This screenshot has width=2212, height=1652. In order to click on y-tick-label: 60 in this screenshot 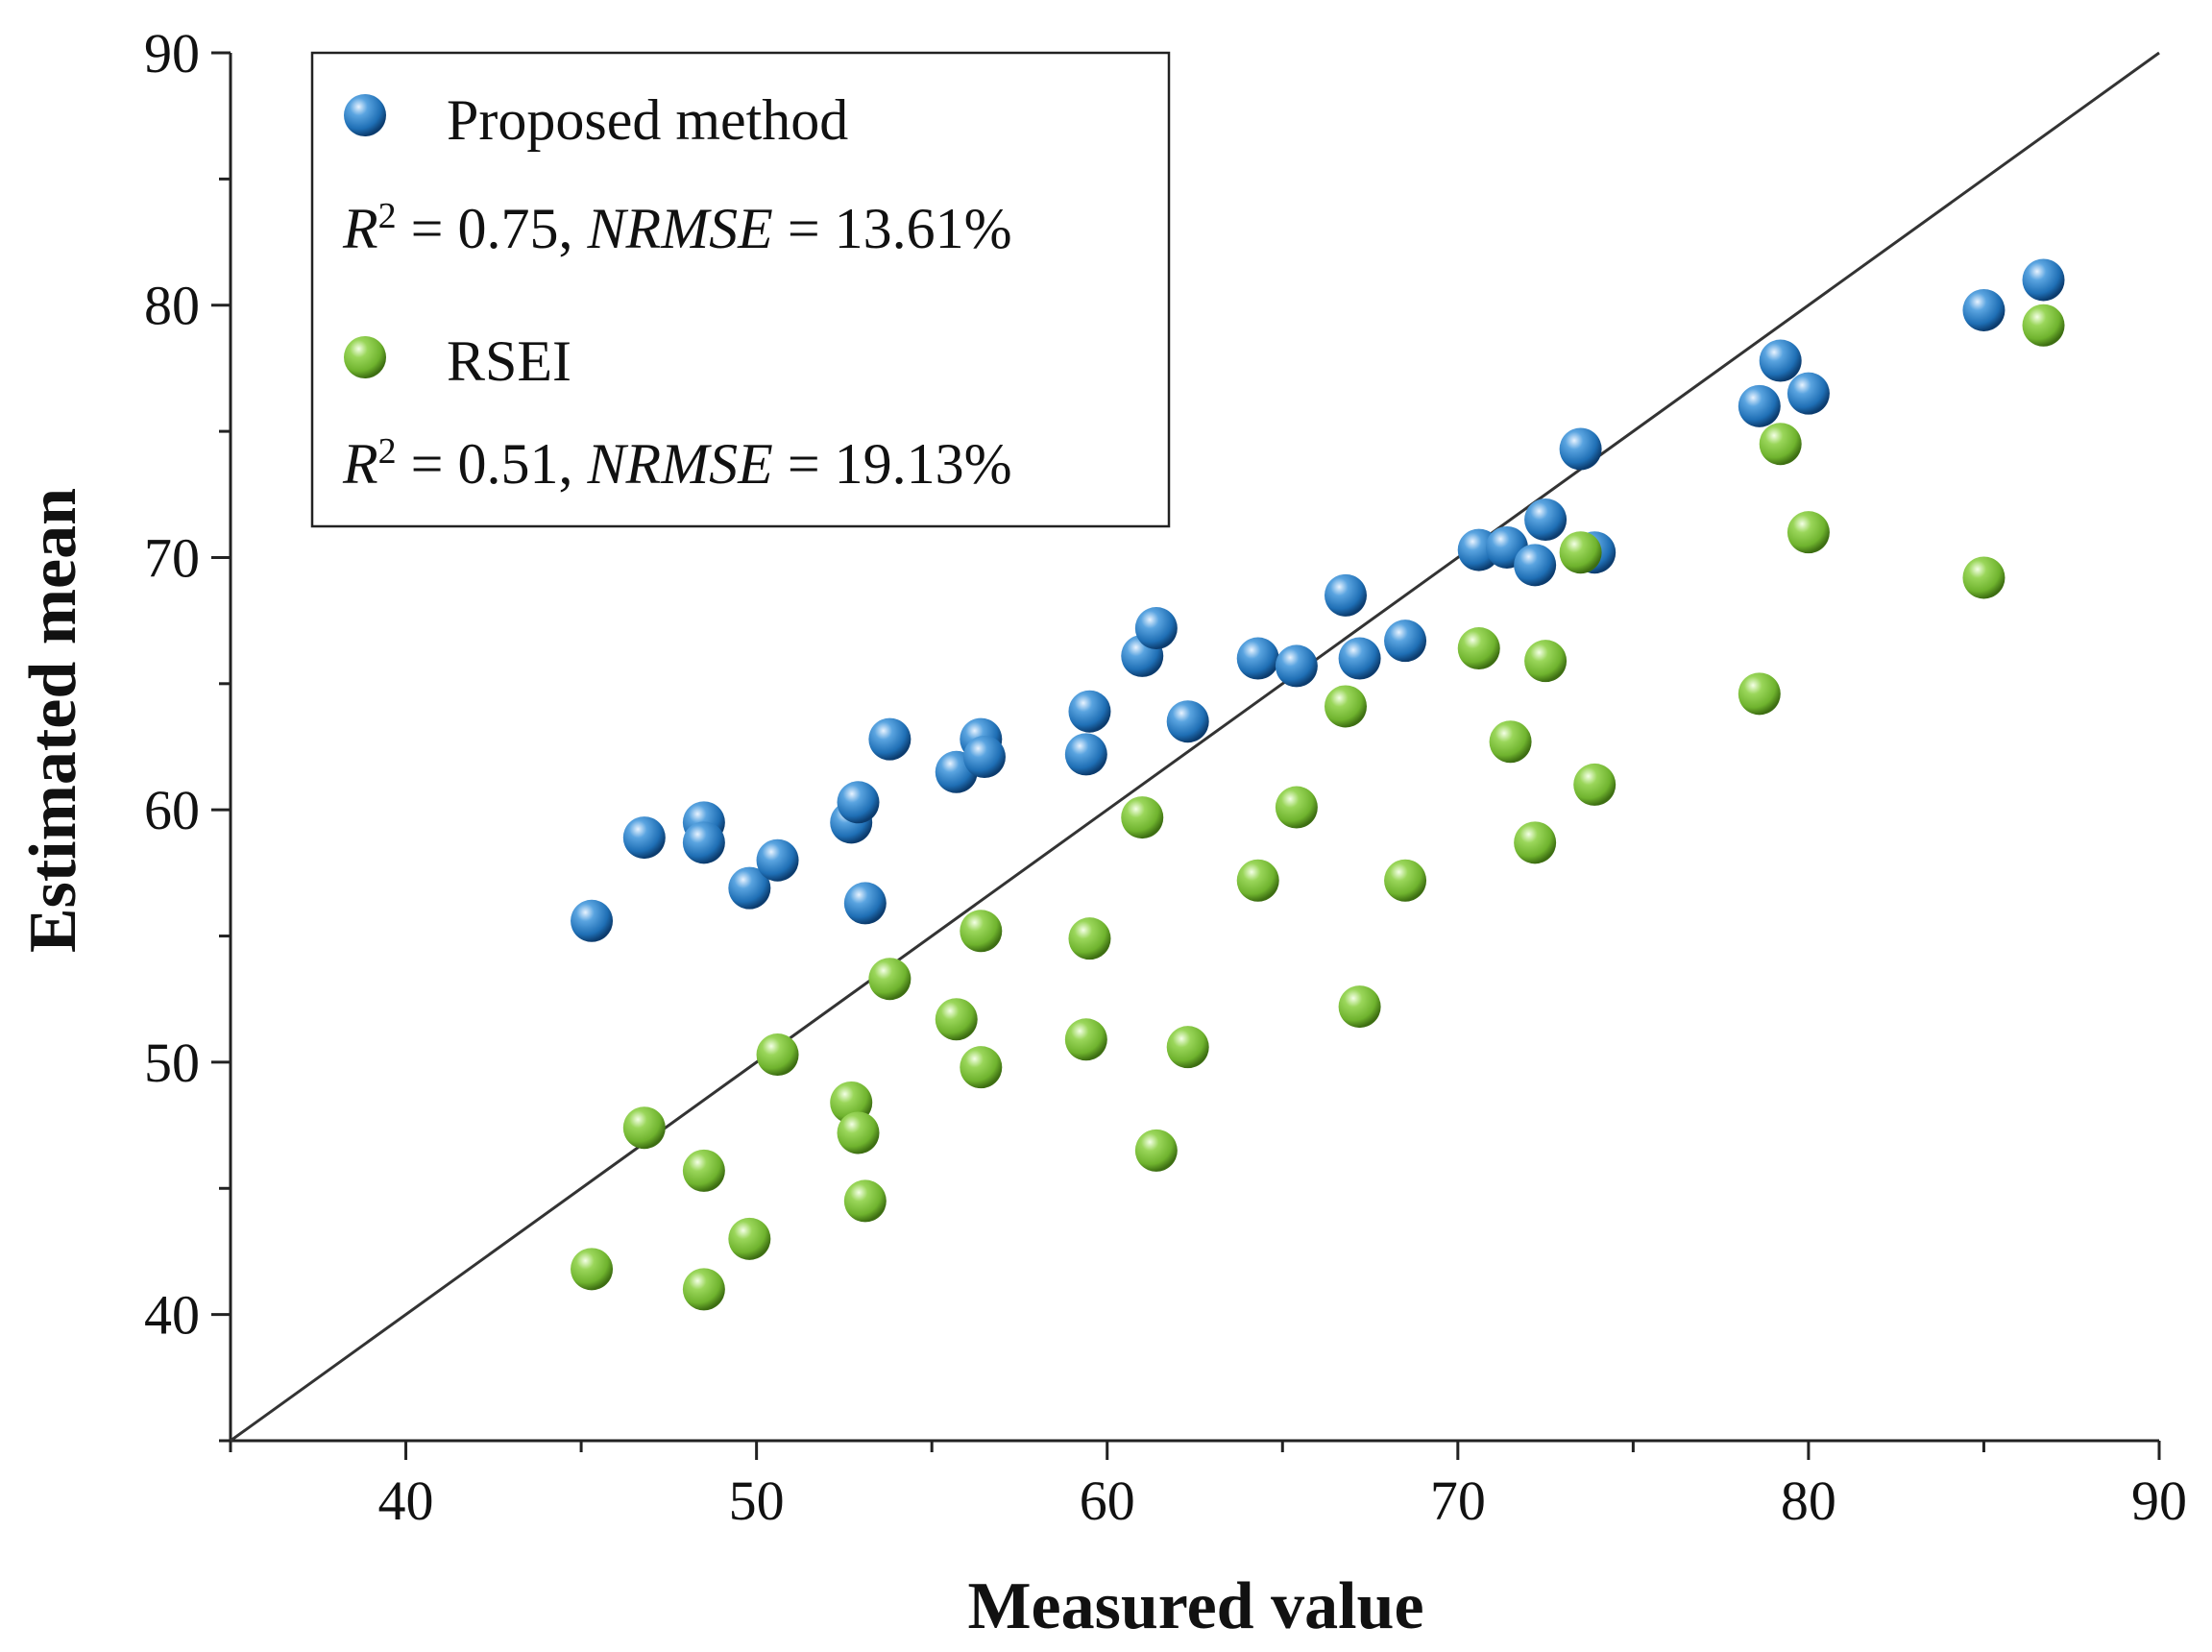, I will do `click(172, 810)`.